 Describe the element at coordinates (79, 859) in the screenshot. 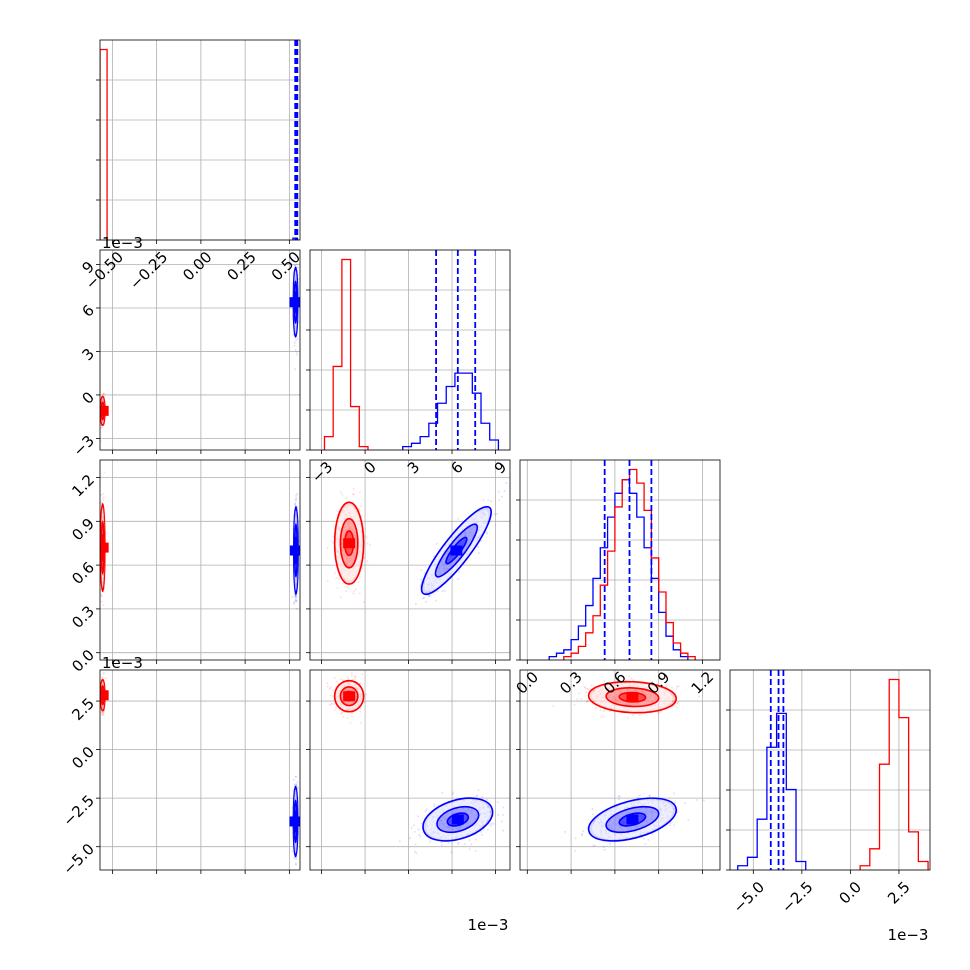

I see `y-tick-label: −5.0` at that location.